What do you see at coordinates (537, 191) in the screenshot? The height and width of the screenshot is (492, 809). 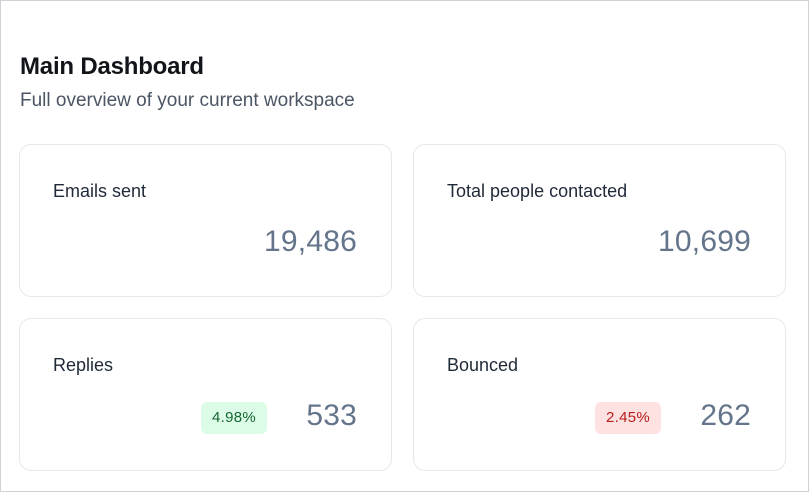 I see `stat-label: Total people contacted` at bounding box center [537, 191].